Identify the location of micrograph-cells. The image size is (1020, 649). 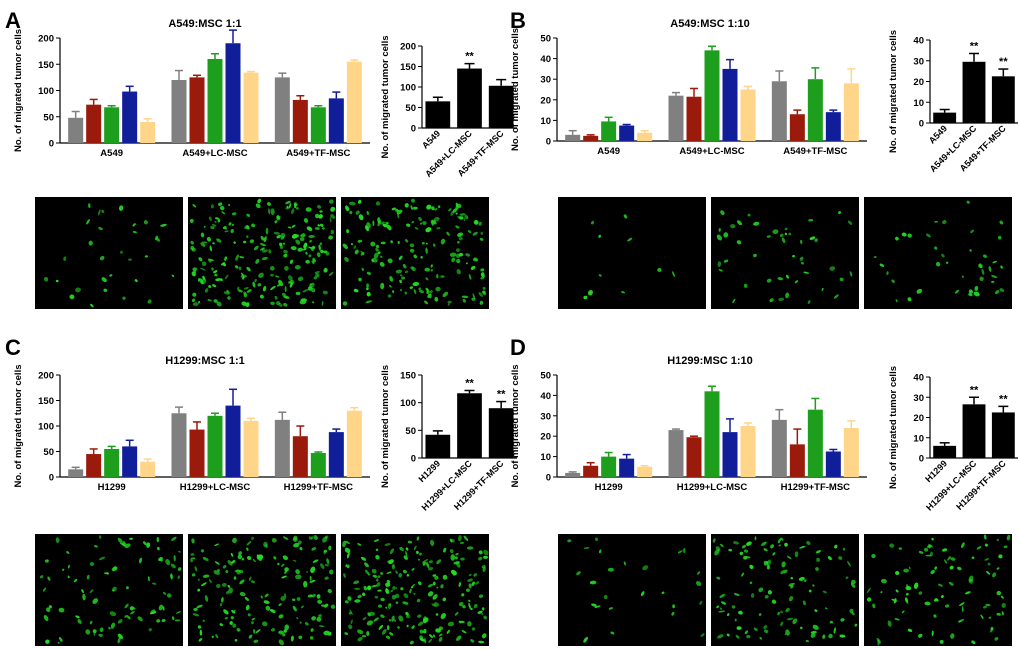
(414, 252).